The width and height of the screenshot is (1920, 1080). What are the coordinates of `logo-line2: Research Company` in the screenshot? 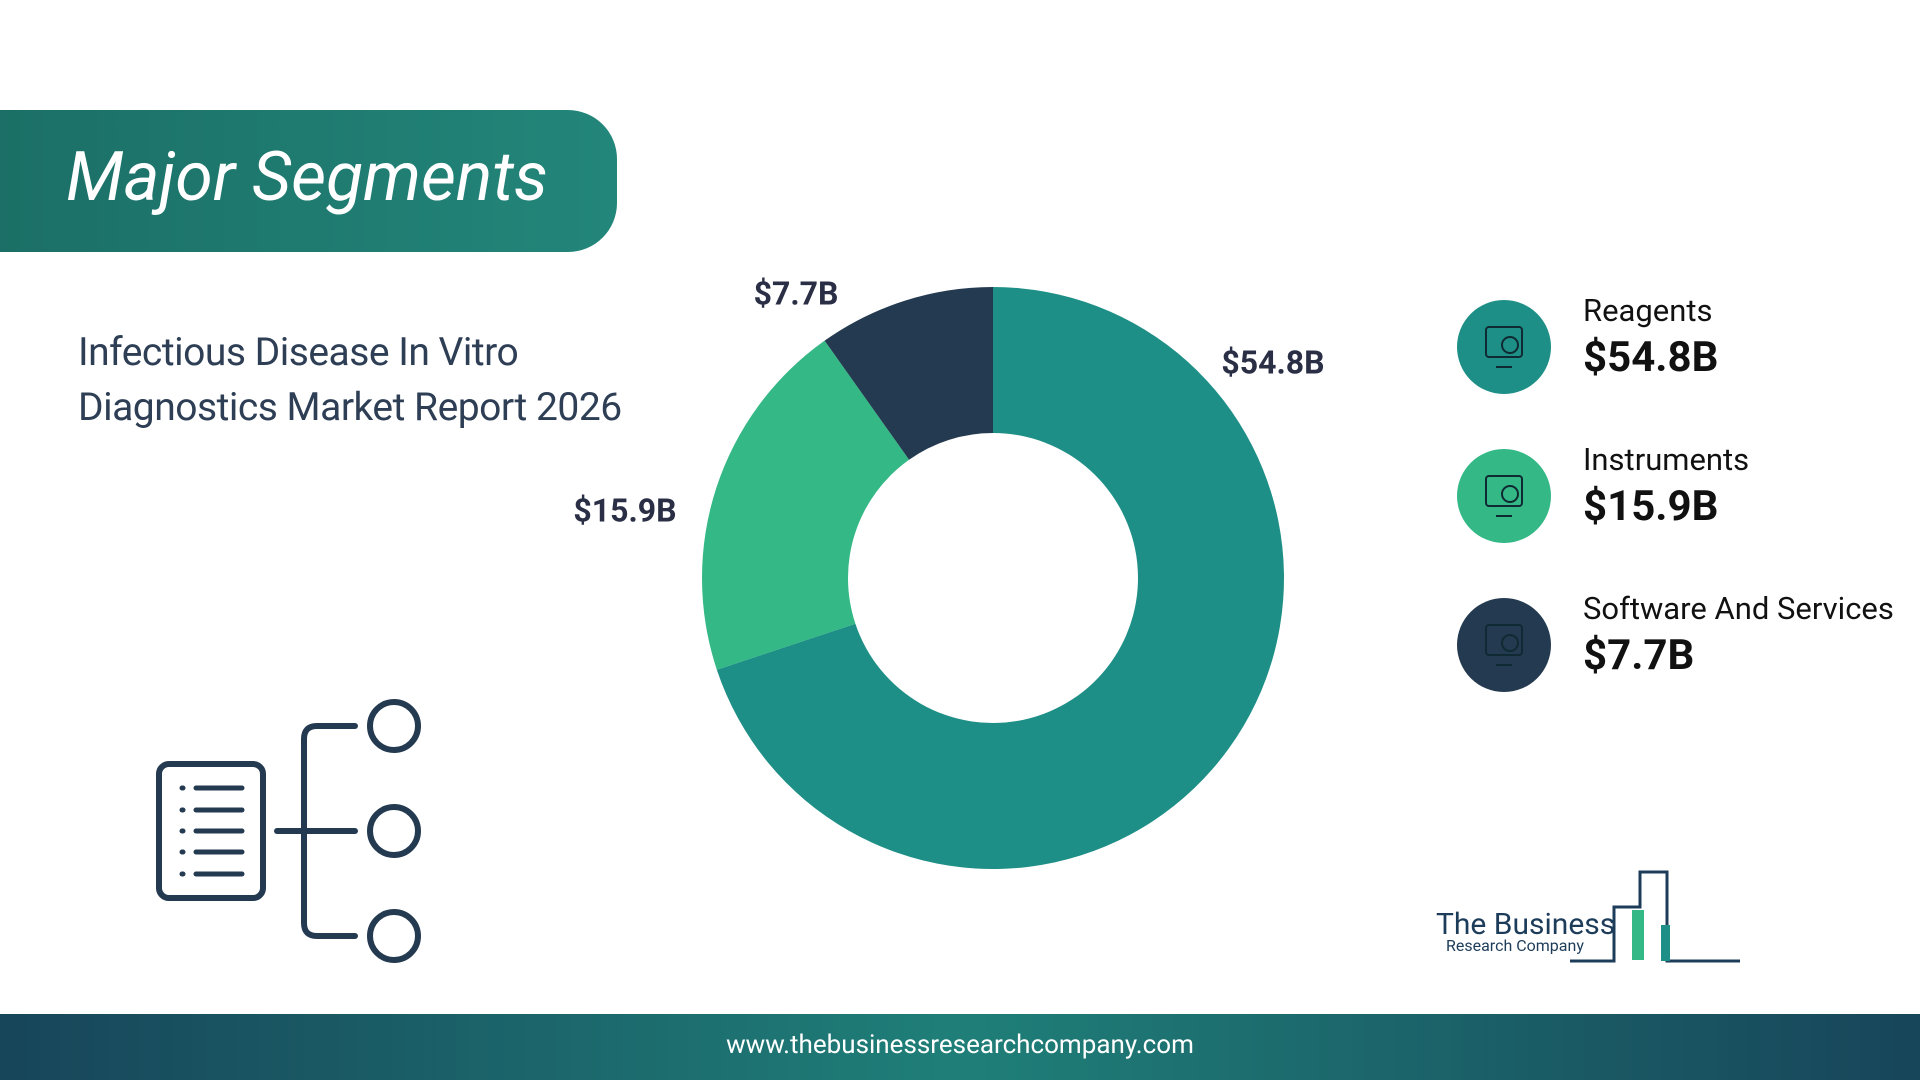 It's located at (1515, 945).